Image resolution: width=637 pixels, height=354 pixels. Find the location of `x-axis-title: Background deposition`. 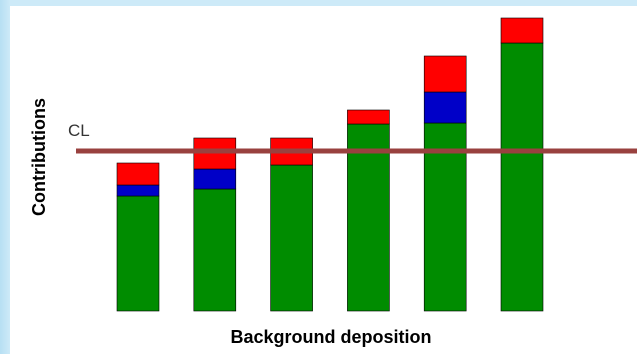

x-axis-title: Background deposition is located at coordinates (330, 337).